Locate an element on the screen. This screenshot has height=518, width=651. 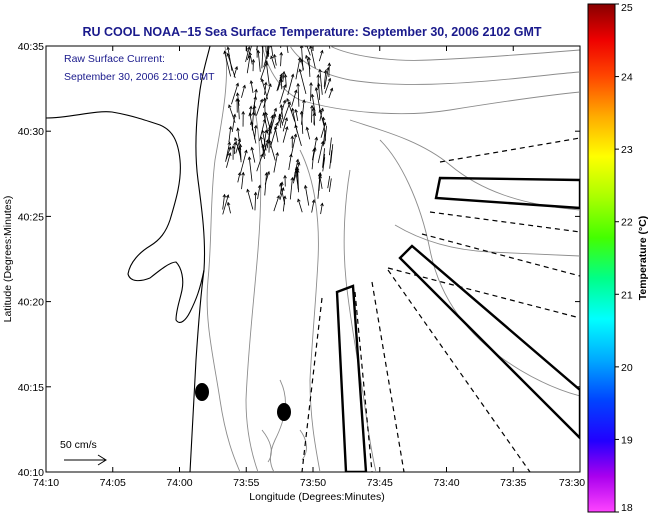
x-tick-label: 73:45 is located at coordinates (380, 483).